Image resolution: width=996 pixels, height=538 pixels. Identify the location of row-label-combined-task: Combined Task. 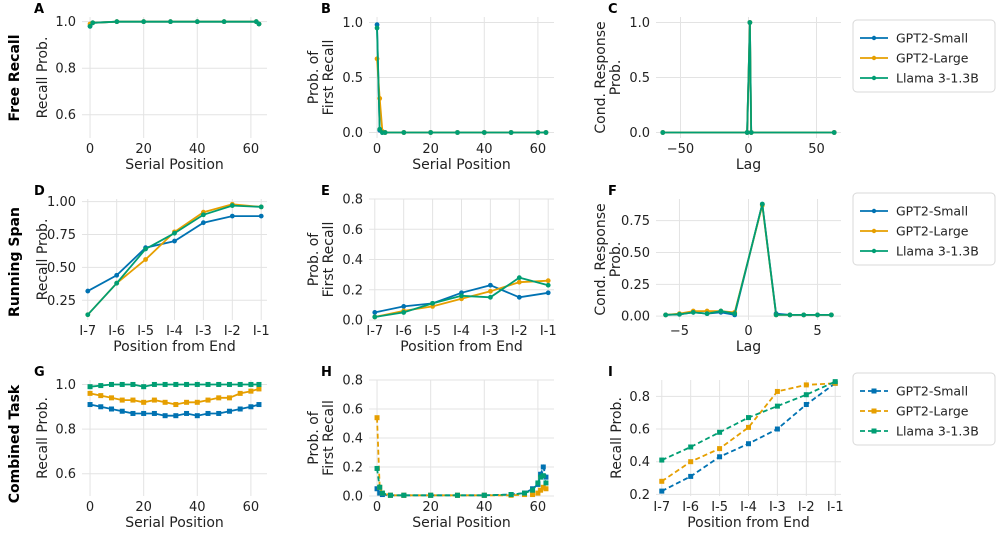
(15, 443).